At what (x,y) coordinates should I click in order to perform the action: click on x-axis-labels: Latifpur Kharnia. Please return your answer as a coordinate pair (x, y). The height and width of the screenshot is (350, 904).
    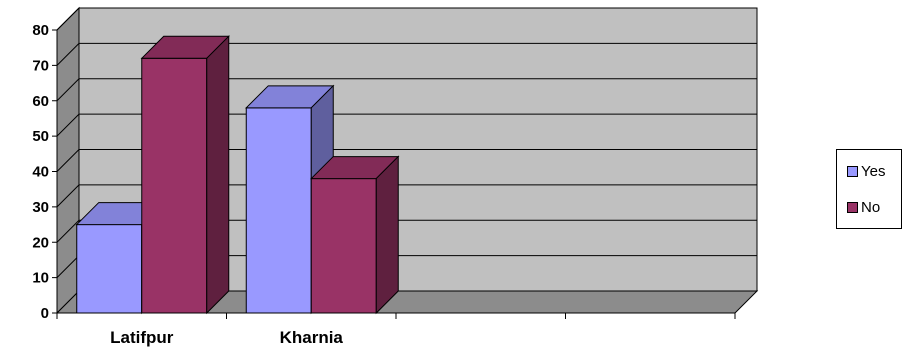
    Looking at the image, I should click on (396, 330).